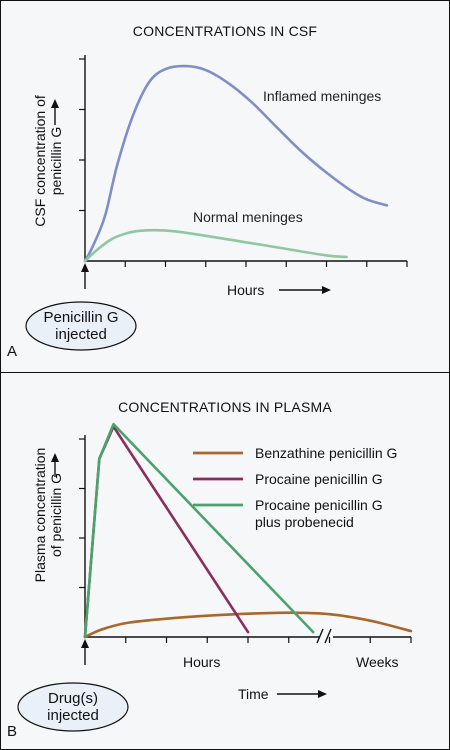  What do you see at coordinates (248, 217) in the screenshot?
I see `series-label-normal: Normal meninges` at bounding box center [248, 217].